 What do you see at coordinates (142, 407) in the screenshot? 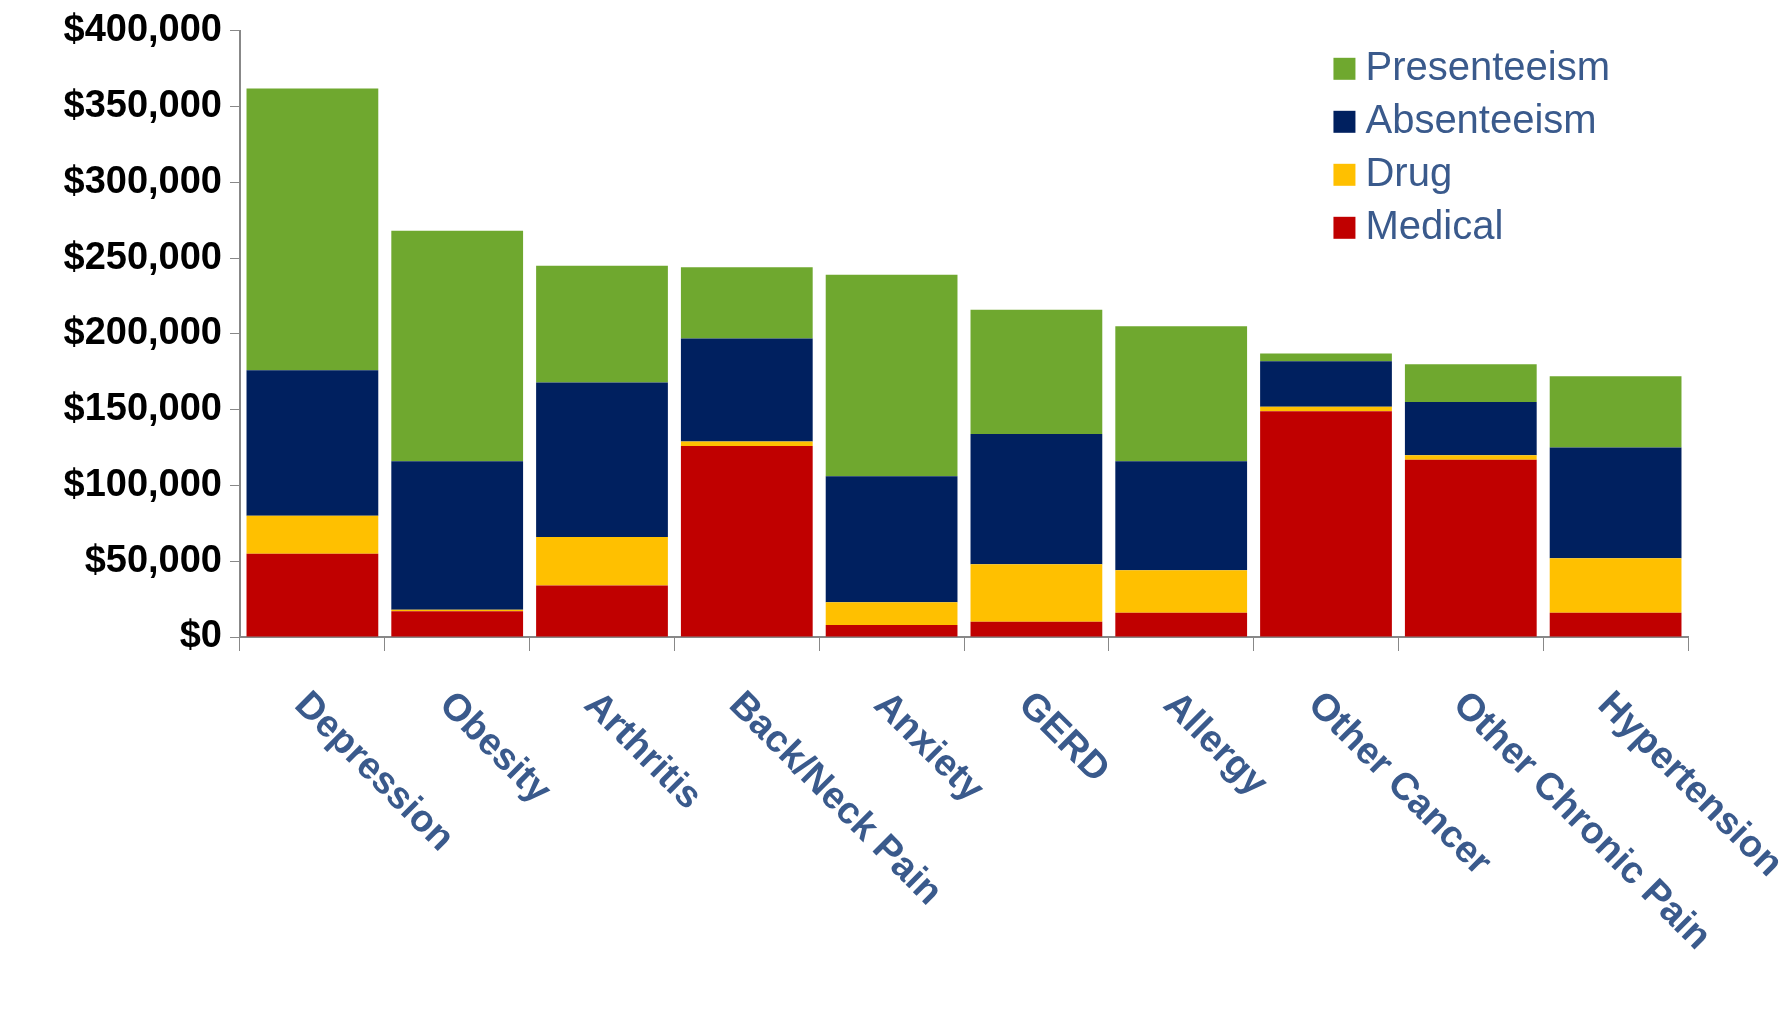
I see `y-tick-label: $150,000` at bounding box center [142, 407].